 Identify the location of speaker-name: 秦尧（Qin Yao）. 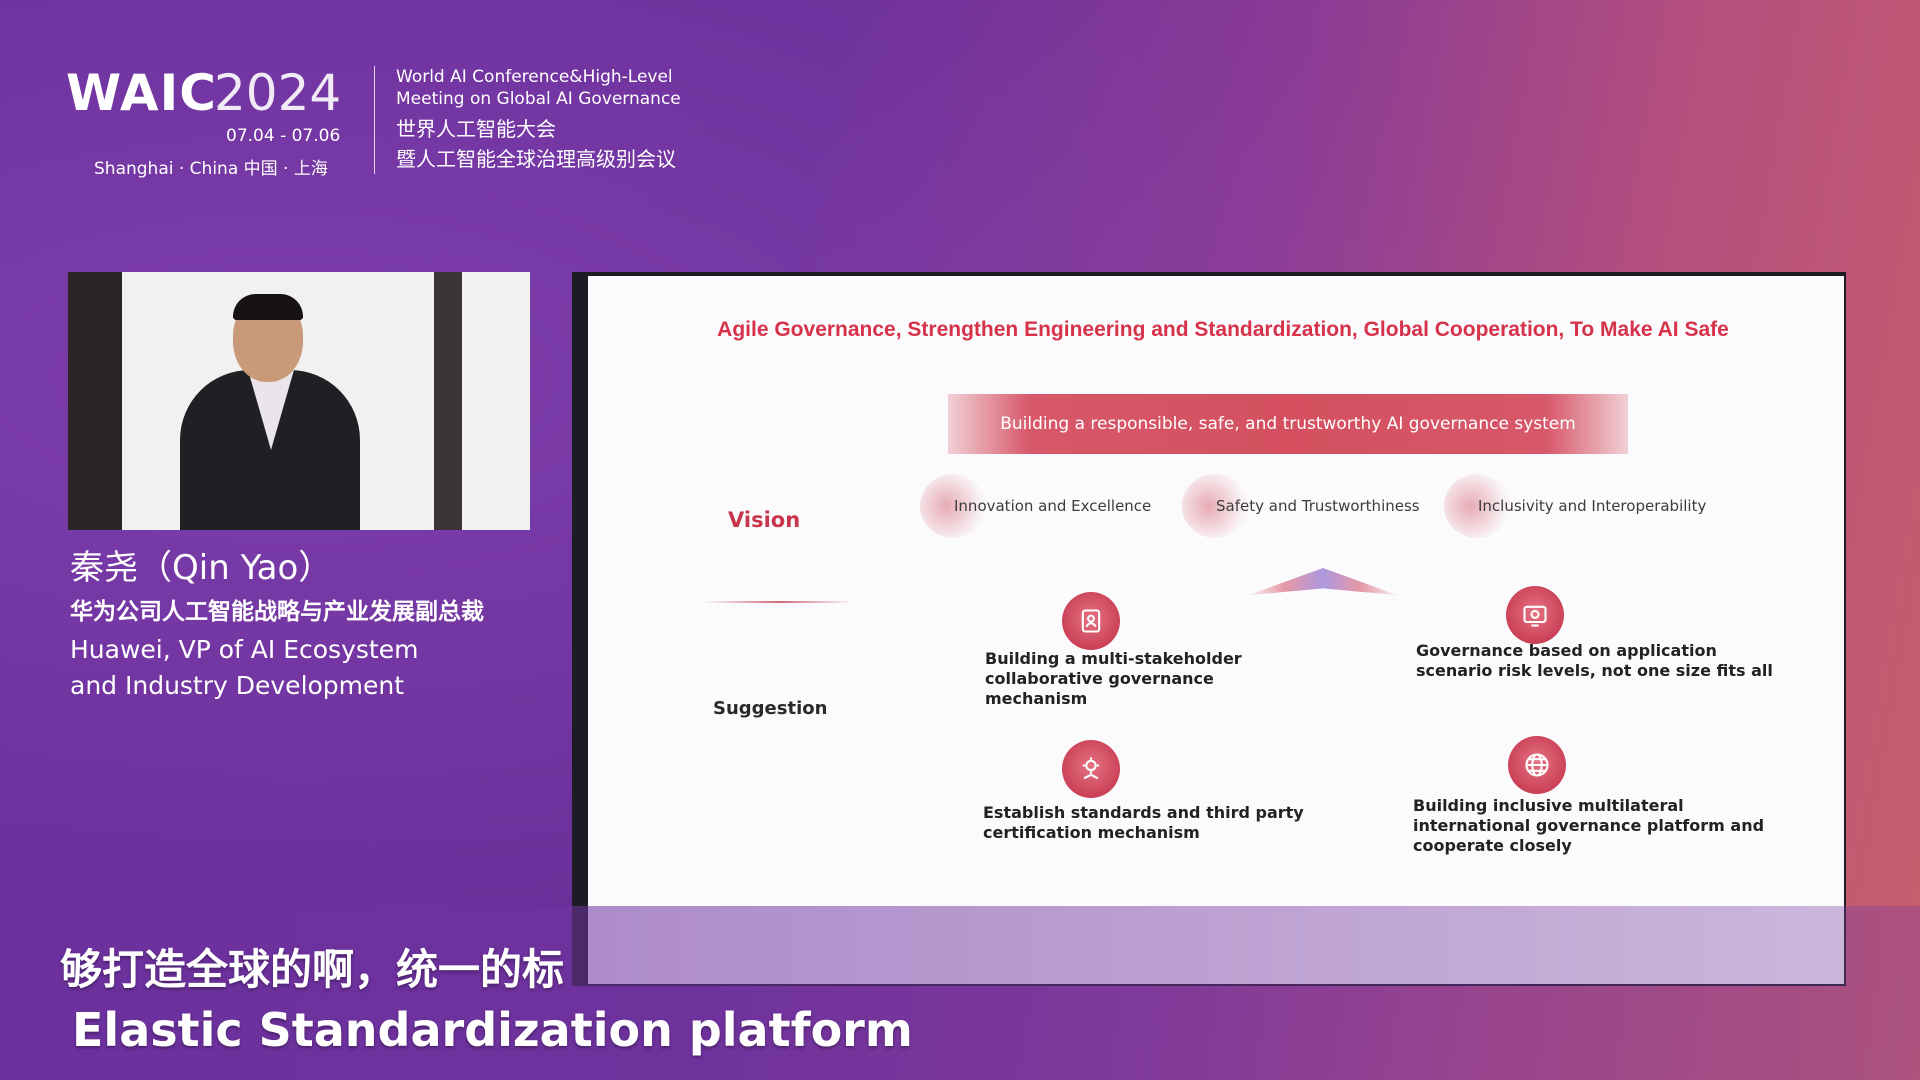
(201, 568).